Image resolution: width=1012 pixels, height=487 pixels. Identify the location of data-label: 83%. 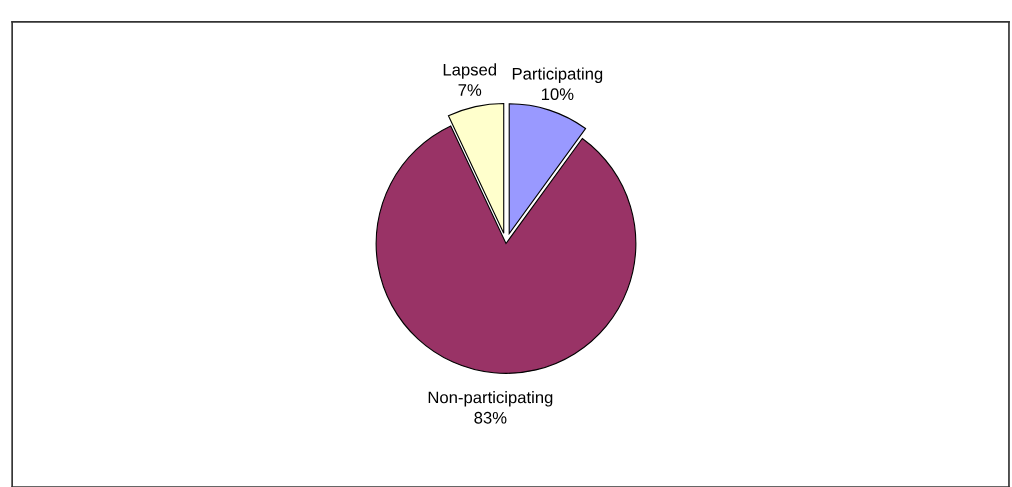
(490, 417).